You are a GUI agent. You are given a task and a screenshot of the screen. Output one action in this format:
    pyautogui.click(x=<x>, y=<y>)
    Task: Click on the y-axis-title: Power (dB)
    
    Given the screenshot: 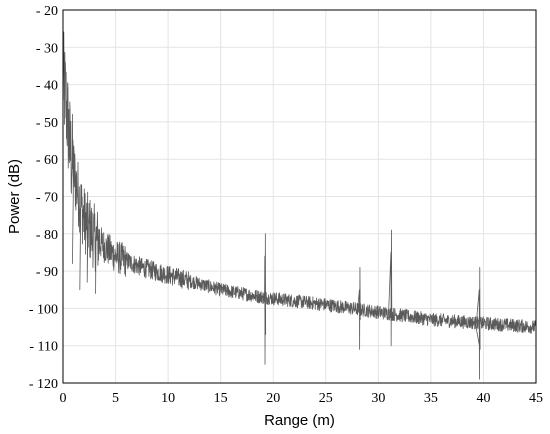 What is the action you would take?
    pyautogui.click(x=14, y=196)
    